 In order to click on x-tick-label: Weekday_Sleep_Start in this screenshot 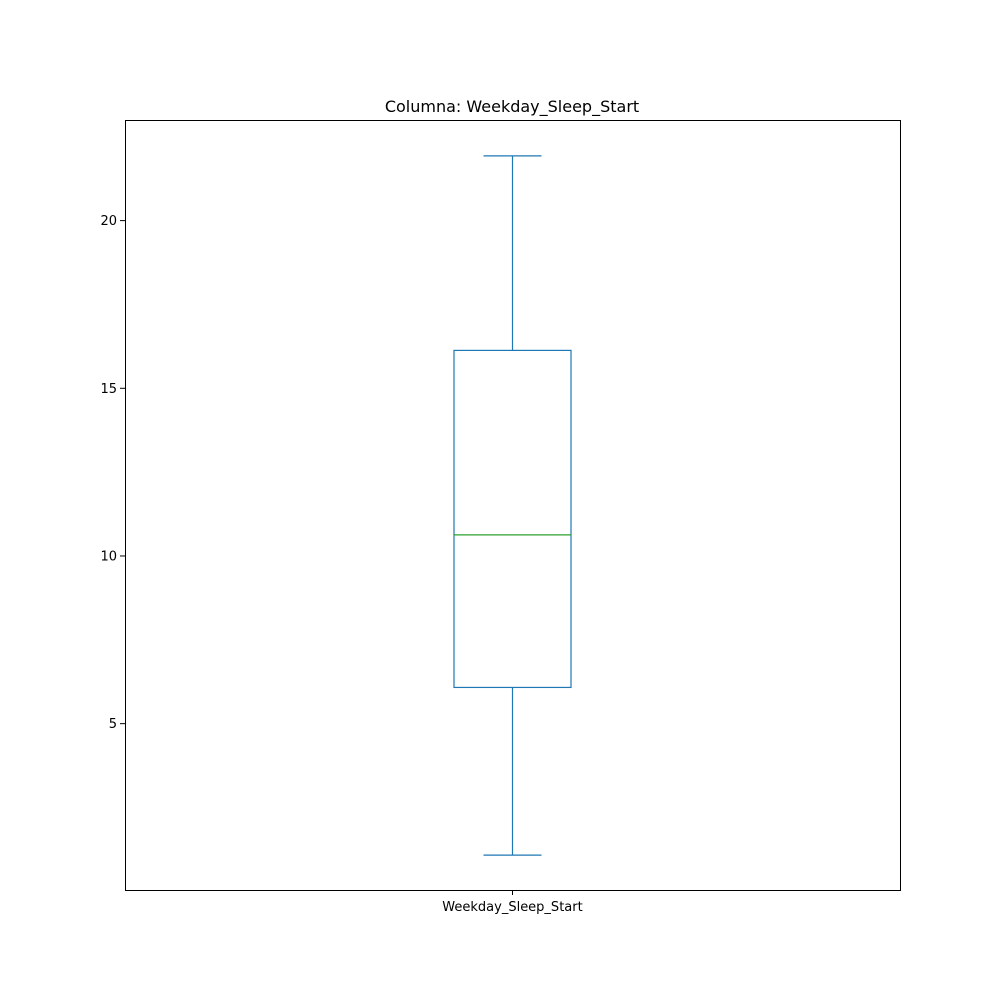, I will do `click(512, 907)`.